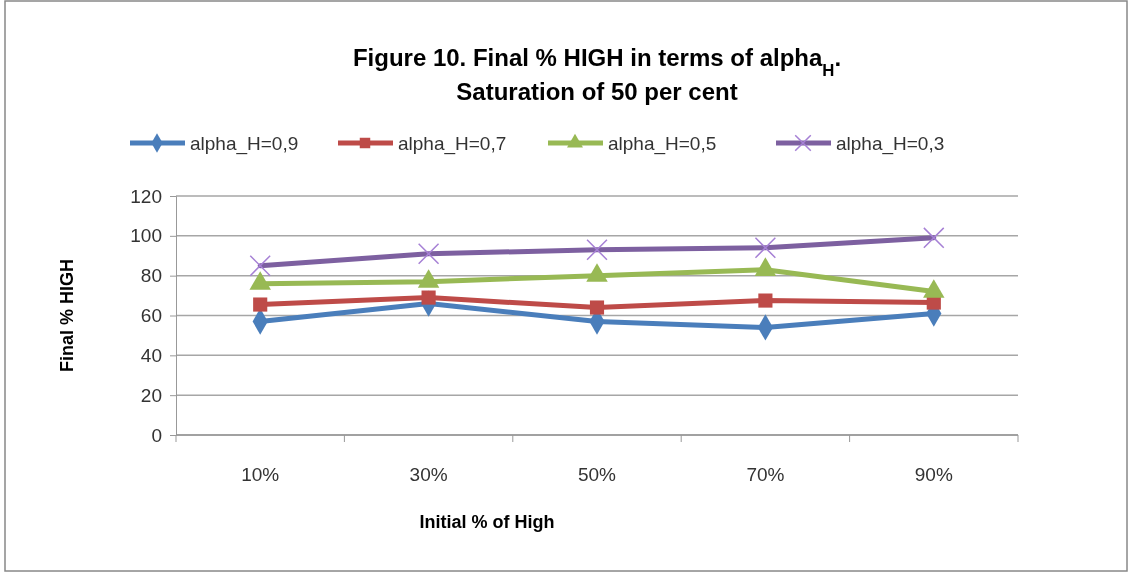 This screenshot has width=1134, height=575. I want to click on y-tick-label: 40, so click(151, 355).